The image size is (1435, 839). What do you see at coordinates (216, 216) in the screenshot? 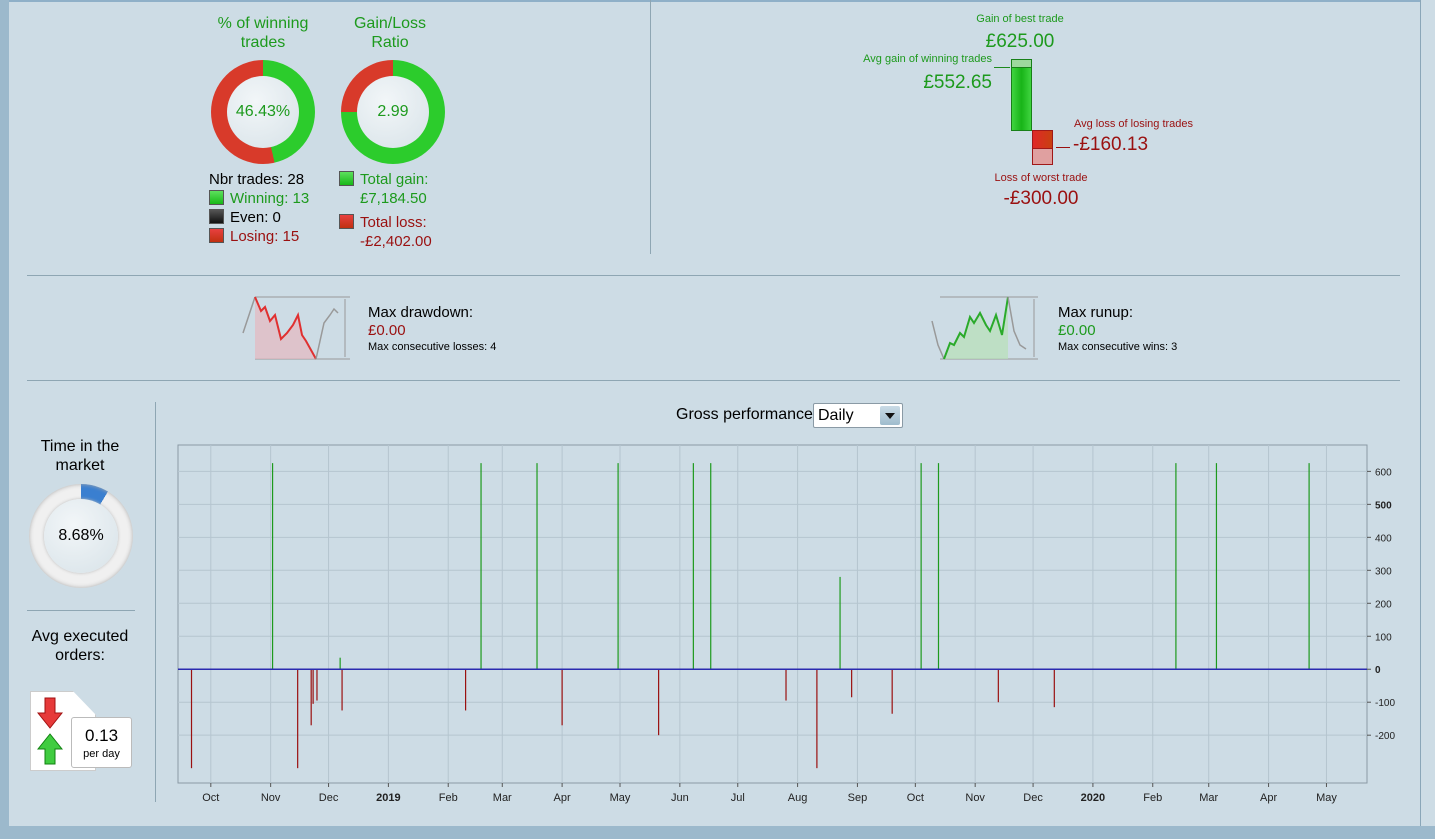
I see `even-swatch` at bounding box center [216, 216].